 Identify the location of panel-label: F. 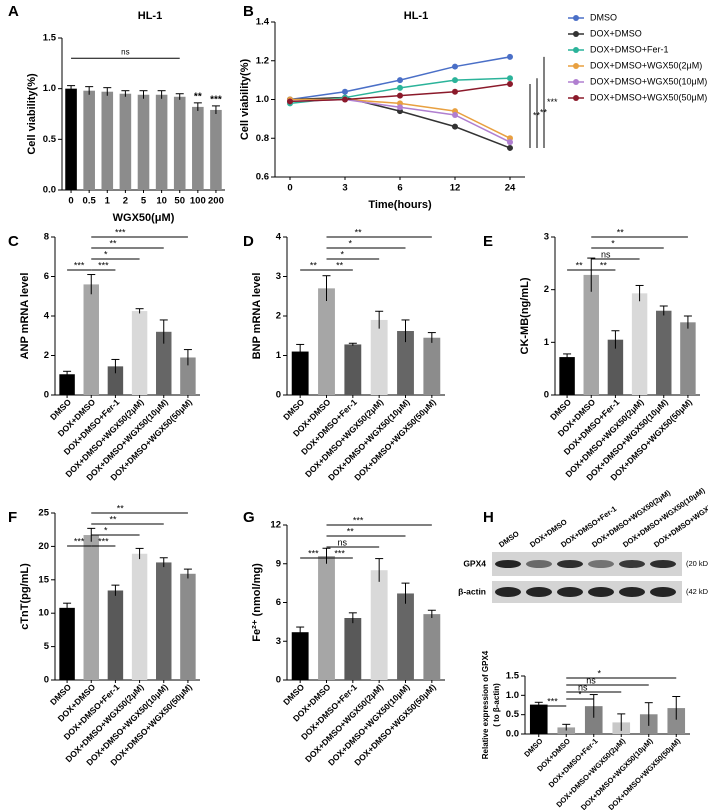
(12, 517).